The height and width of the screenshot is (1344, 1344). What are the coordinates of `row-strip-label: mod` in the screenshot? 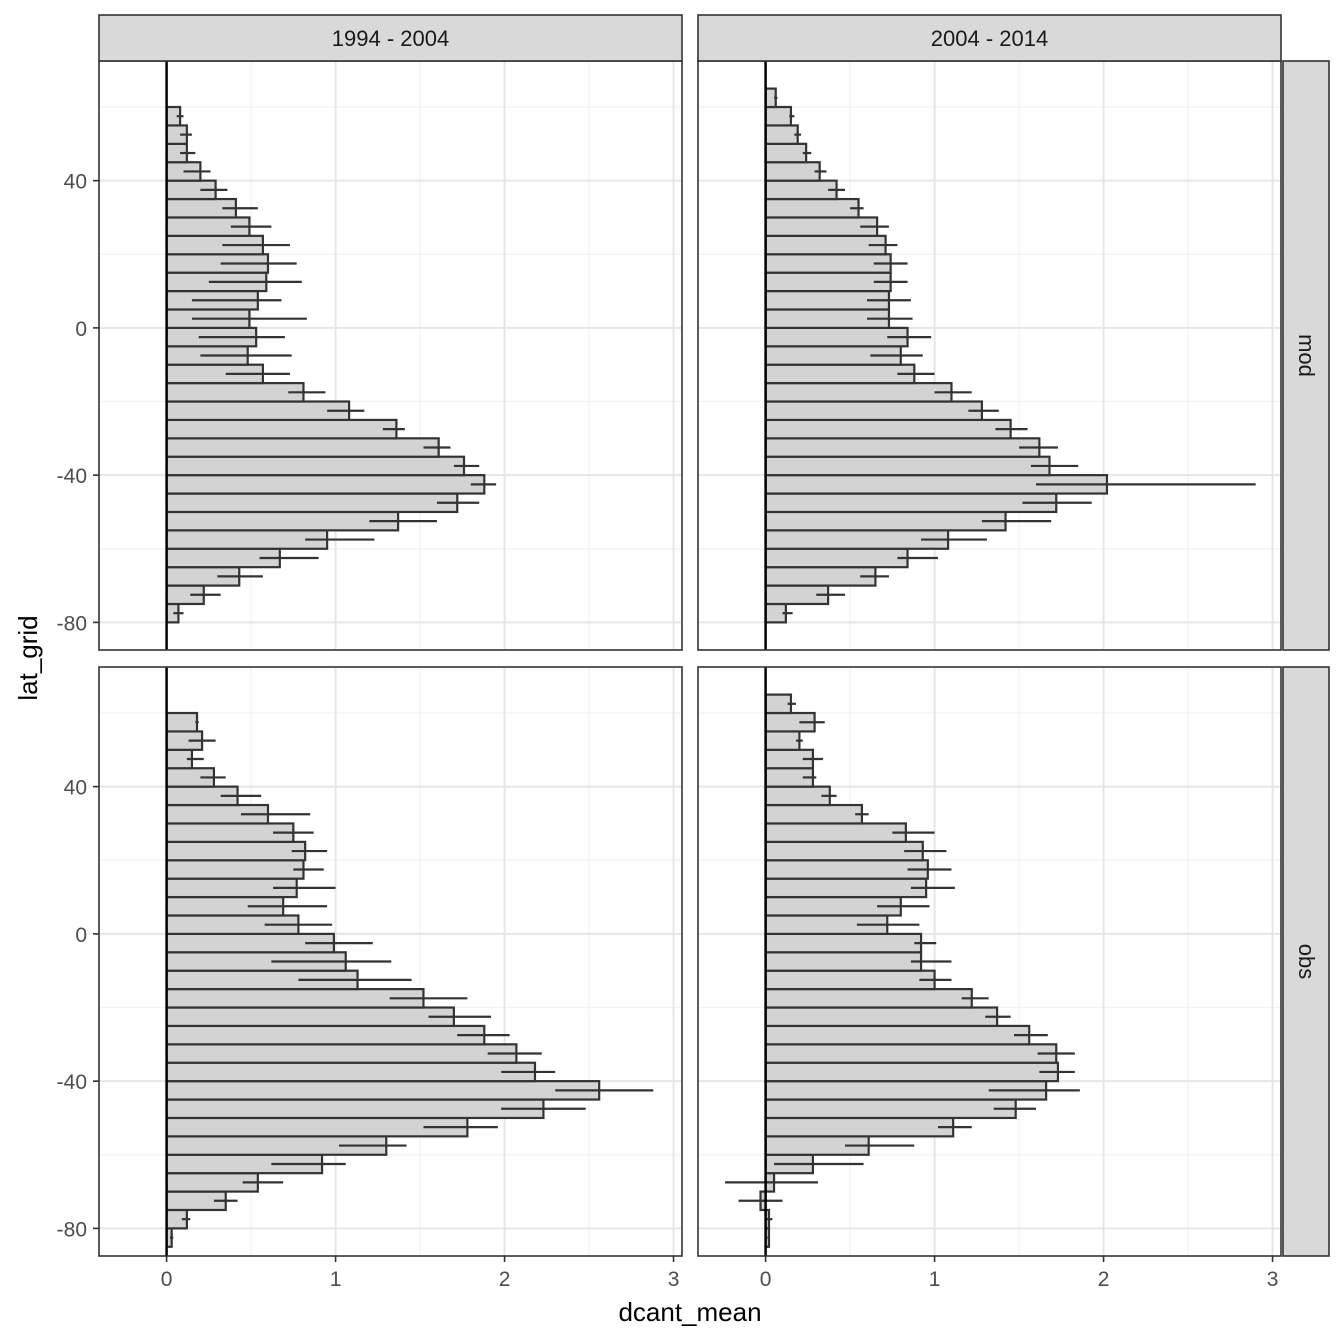 It's located at (1306, 355).